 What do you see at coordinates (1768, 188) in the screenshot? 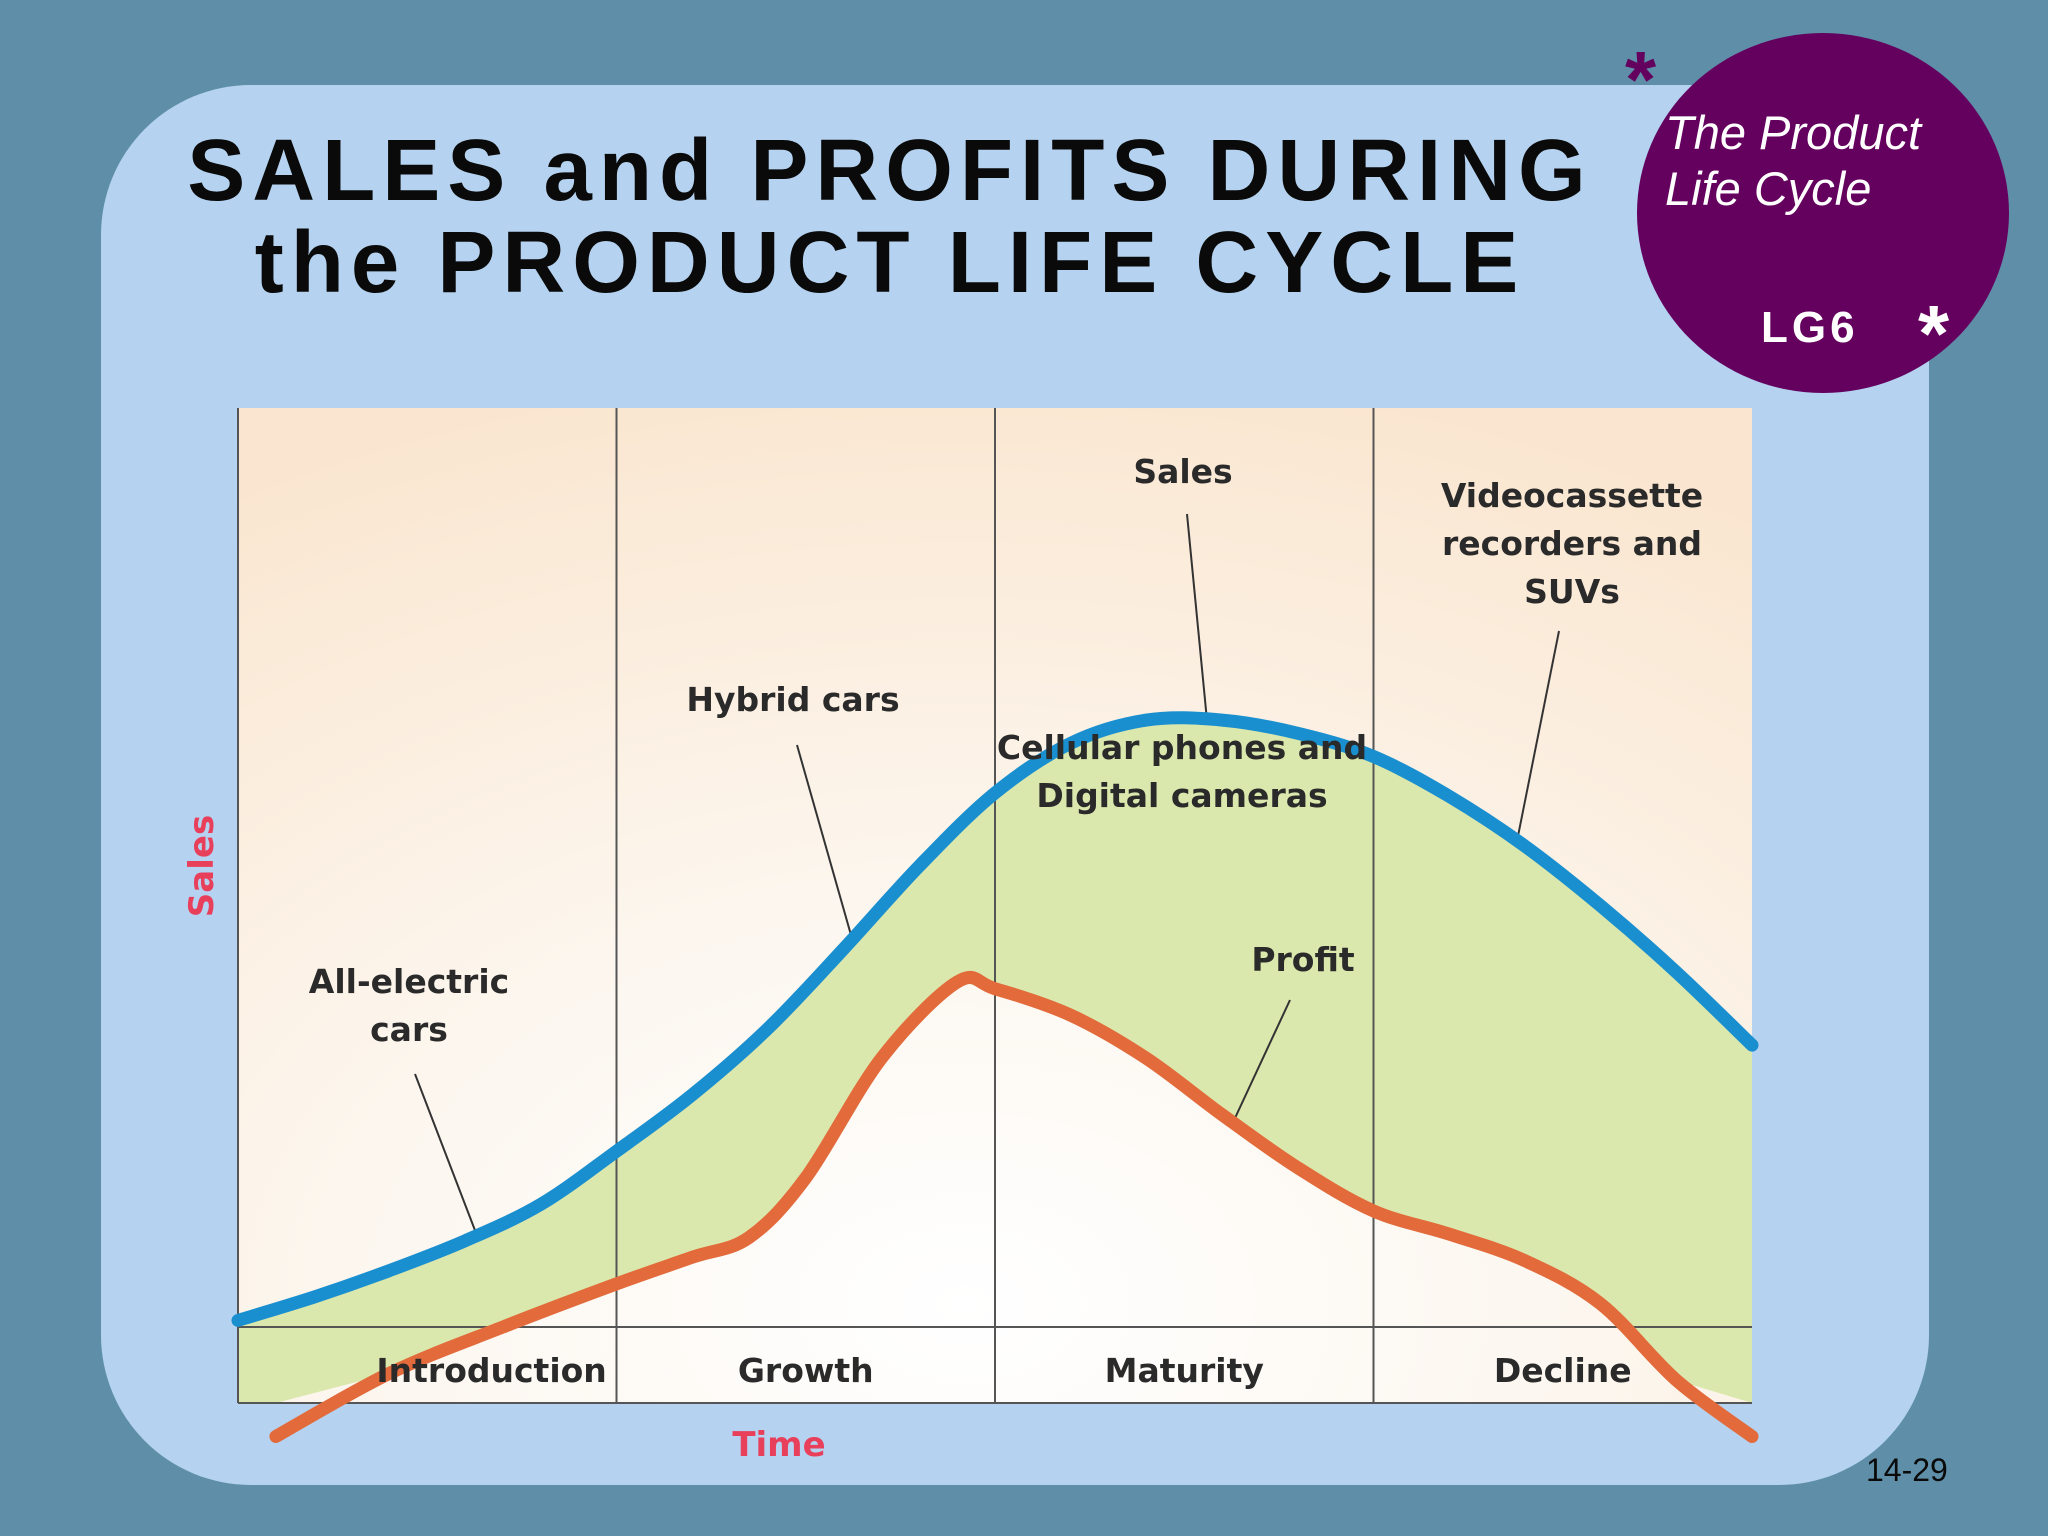
I see `badge-line-2: Life Cycle` at bounding box center [1768, 188].